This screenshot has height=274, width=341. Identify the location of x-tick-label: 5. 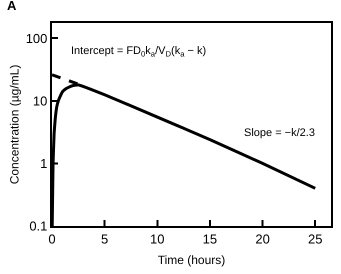
(104, 239).